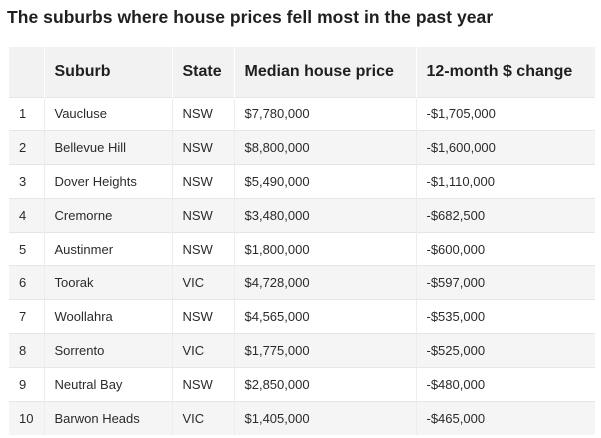  What do you see at coordinates (325, 316) in the screenshot?
I see `median-price-cell: $4,565,000` at bounding box center [325, 316].